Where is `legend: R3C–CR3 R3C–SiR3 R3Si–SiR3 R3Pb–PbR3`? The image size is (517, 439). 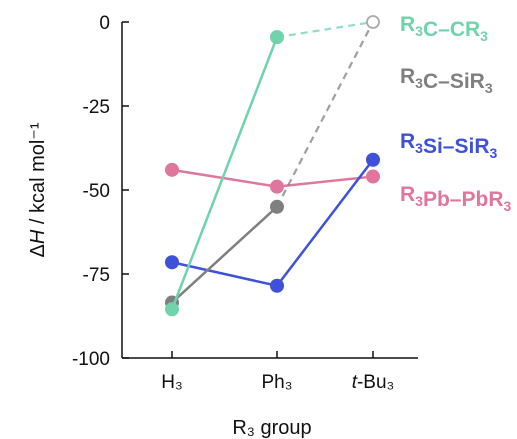 legend: R3C–CR3 R3C–SiR3 R3Si–SiR3 R3Pb–PbR3 is located at coordinates (455, 113).